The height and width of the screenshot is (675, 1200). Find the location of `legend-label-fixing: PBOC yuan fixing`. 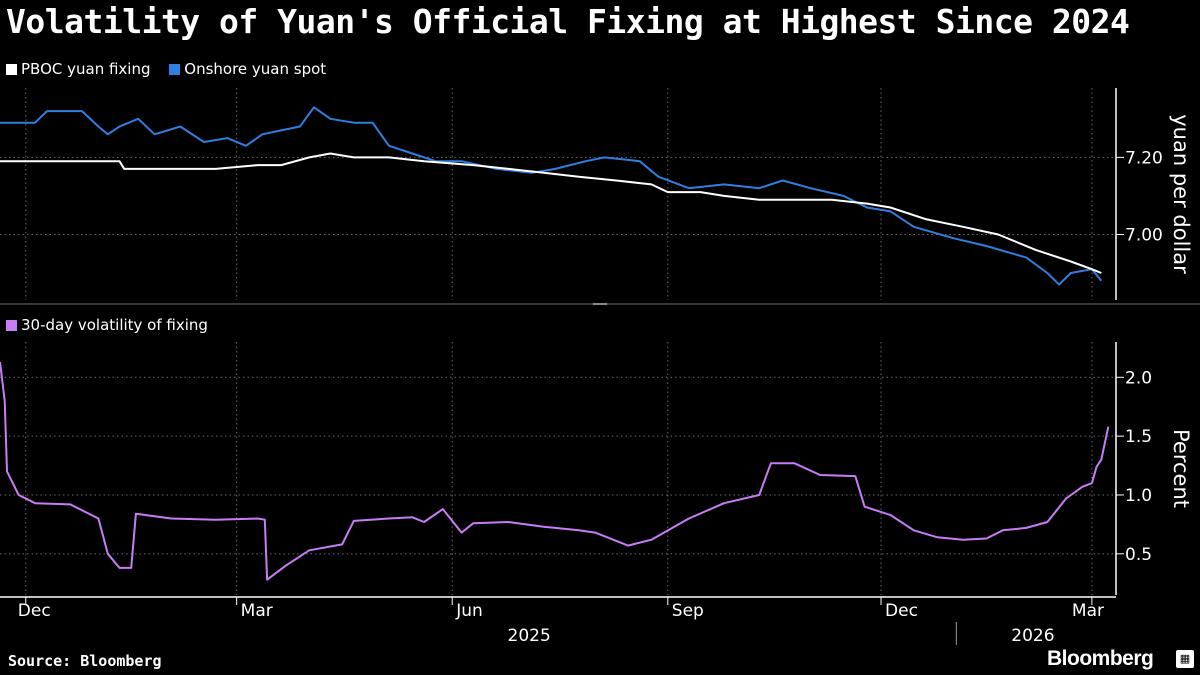

legend-label-fixing: PBOC yuan fixing is located at coordinates (86, 69).